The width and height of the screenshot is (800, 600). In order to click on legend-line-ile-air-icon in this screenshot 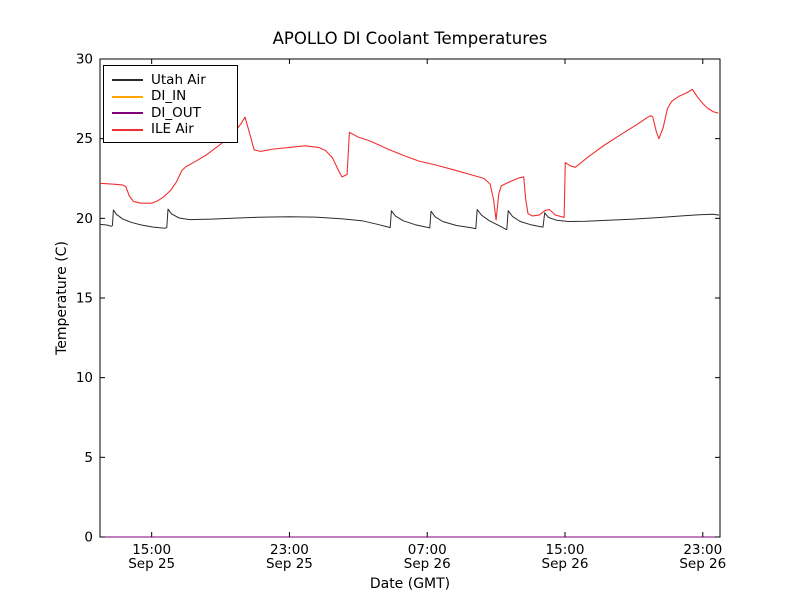, I will do `click(127, 129)`.